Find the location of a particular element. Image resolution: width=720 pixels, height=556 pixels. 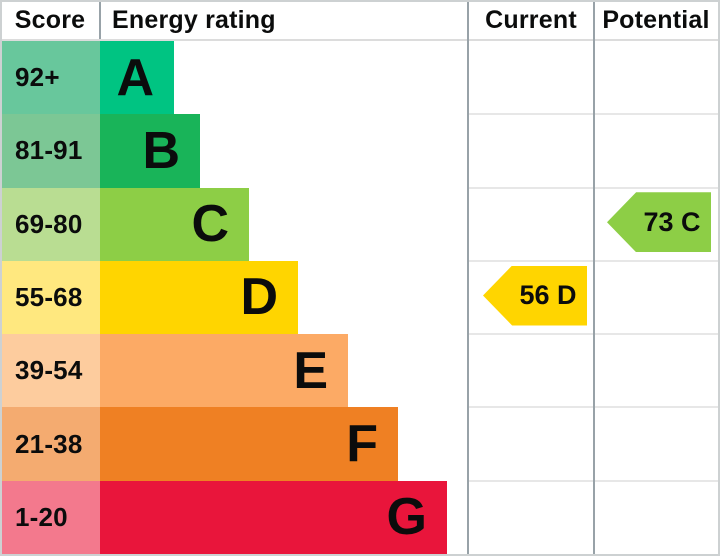

band-letter: A is located at coordinates (135, 77).